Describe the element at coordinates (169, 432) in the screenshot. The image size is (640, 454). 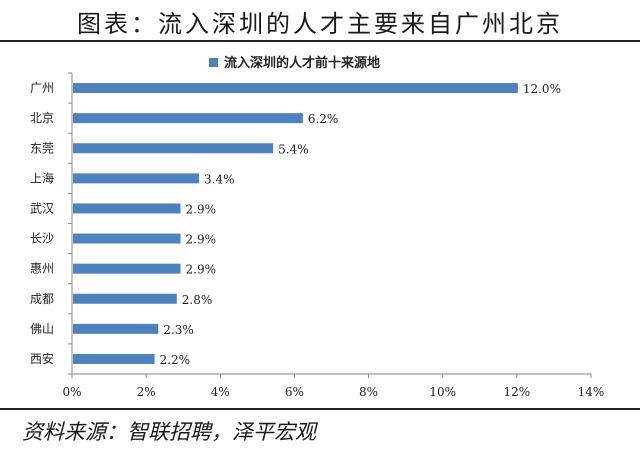
I see `source-note: 资料来源：智联招聘，泽平宏观` at that location.